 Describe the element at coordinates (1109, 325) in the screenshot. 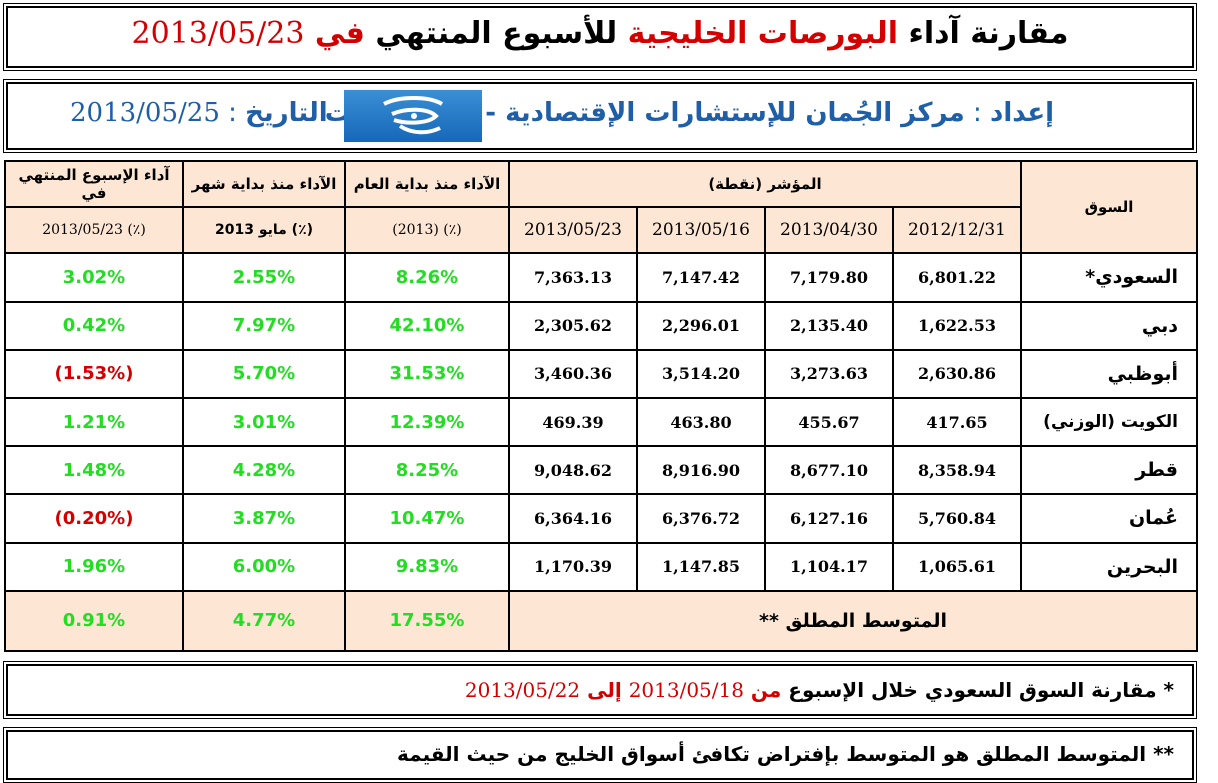

I see `market-name: دبي` at that location.